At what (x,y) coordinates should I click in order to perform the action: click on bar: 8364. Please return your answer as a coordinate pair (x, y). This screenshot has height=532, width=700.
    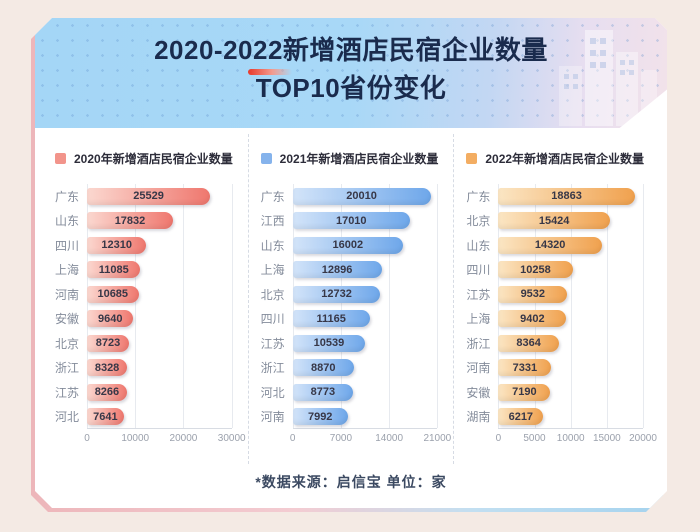
    Looking at the image, I should click on (528, 343).